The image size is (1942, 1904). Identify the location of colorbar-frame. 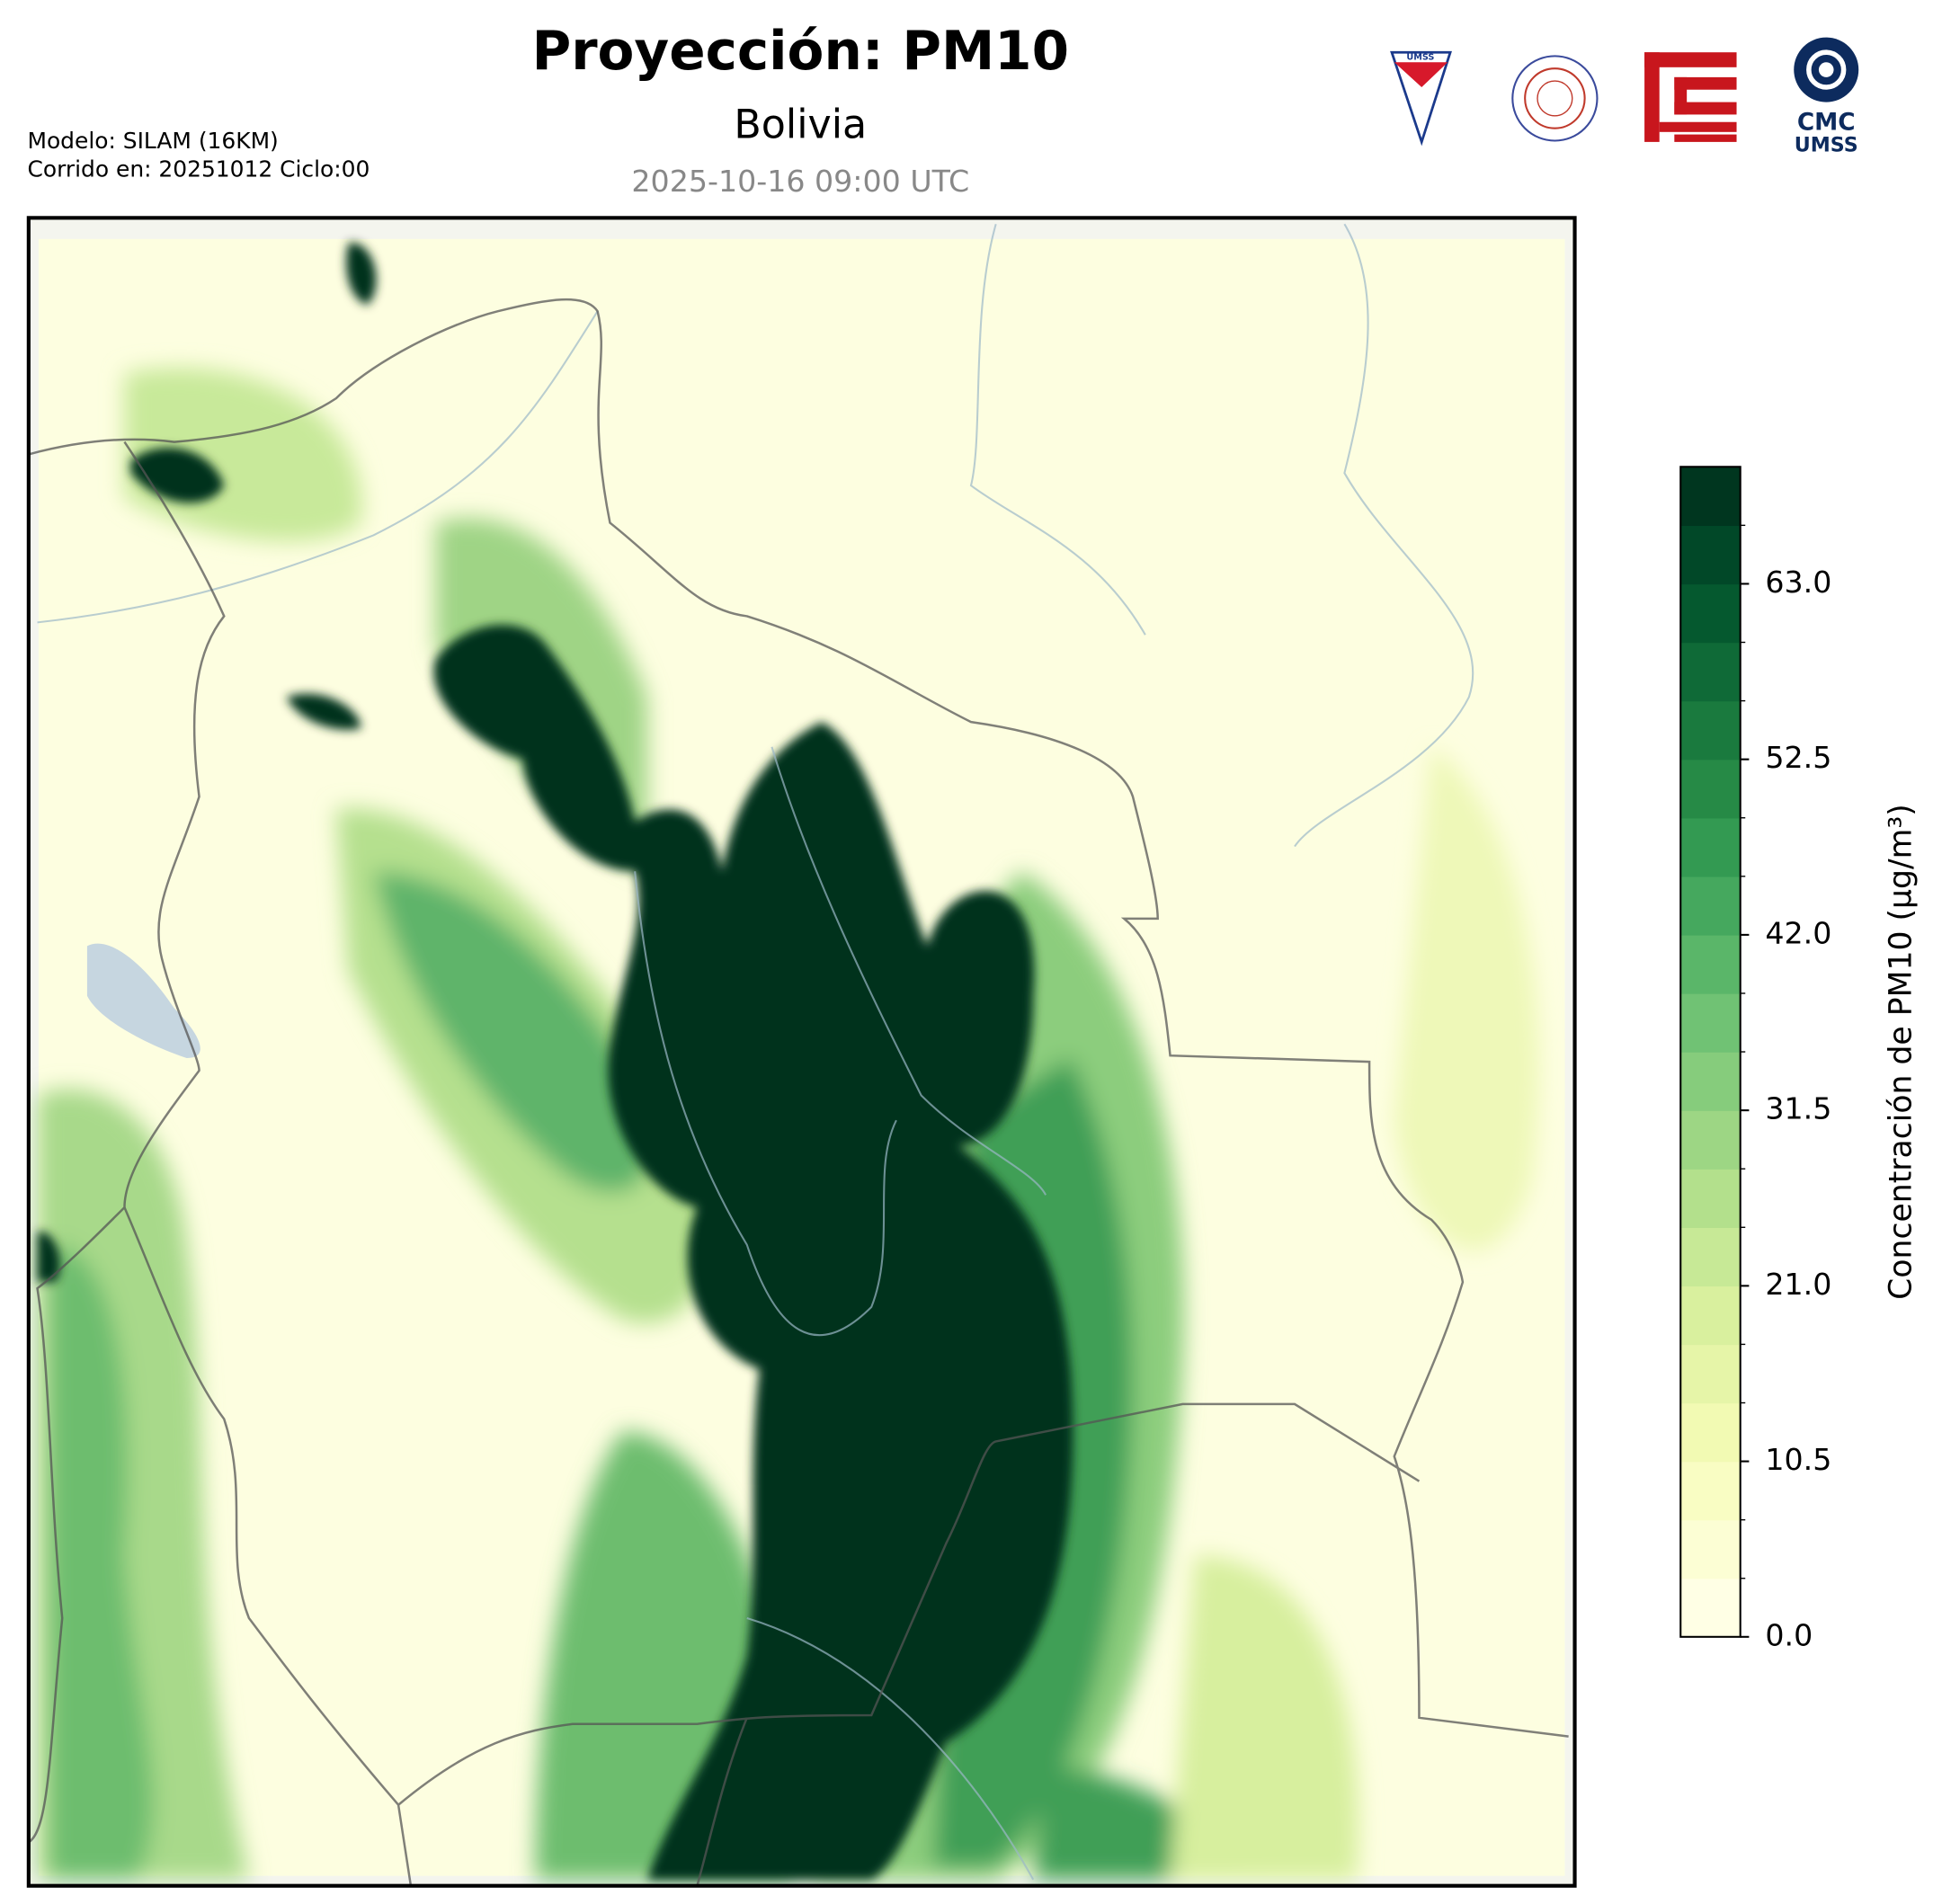
(1710, 1052).